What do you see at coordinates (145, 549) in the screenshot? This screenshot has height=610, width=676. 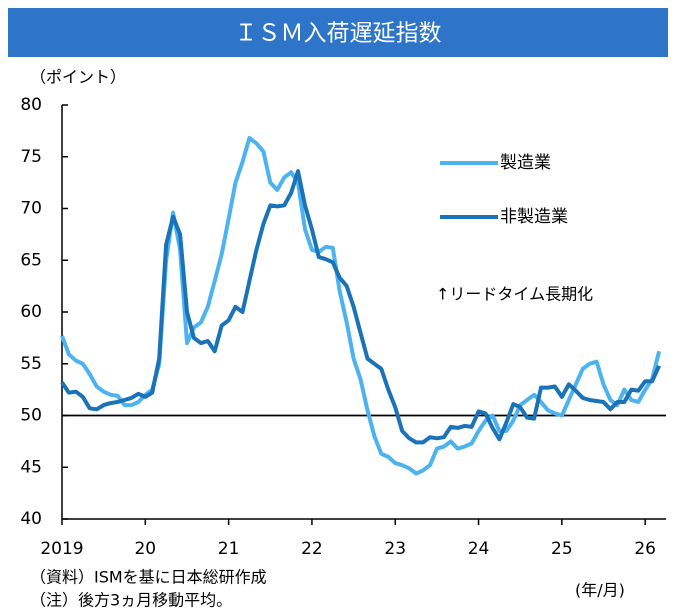 I see `x-tick-label: 20` at bounding box center [145, 549].